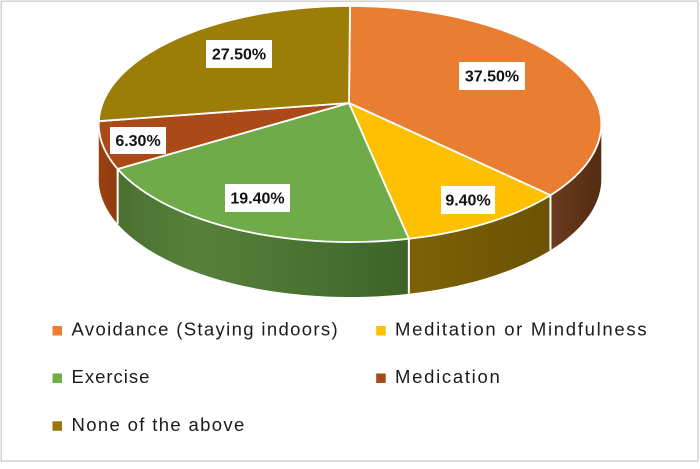  What do you see at coordinates (111, 376) in the screenshot?
I see `svg-text: Exercise` at bounding box center [111, 376].